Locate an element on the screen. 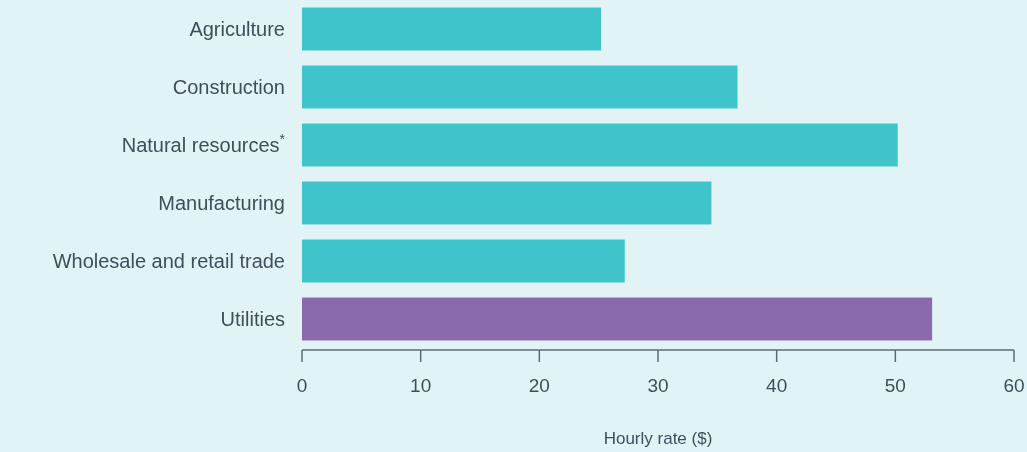 This screenshot has width=1027, height=452. y-tick-label: Wholesale and retail trade is located at coordinates (168, 261).